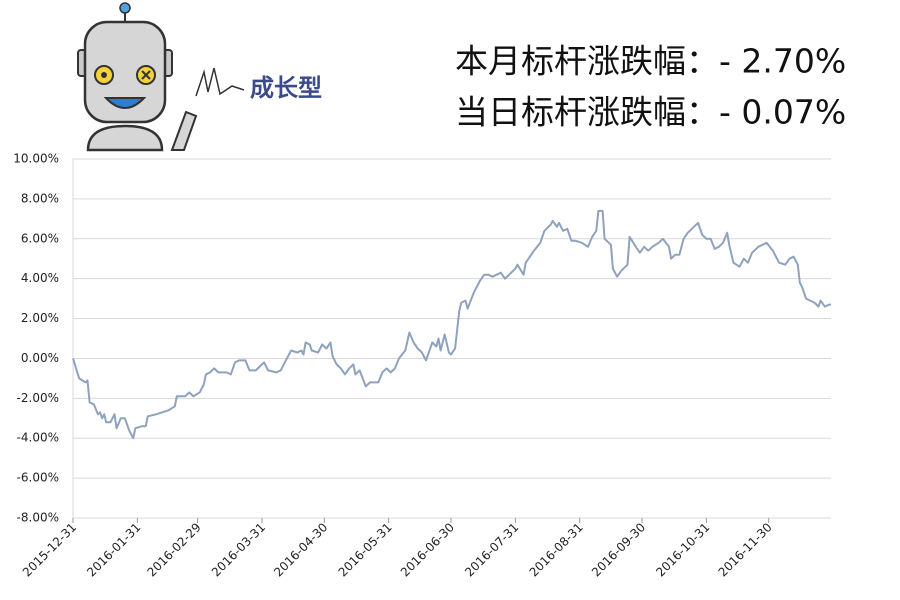 The width and height of the screenshot is (900, 600). What do you see at coordinates (365, 549) in the screenshot?
I see `x-tick-label: 2016-05-31` at bounding box center [365, 549].